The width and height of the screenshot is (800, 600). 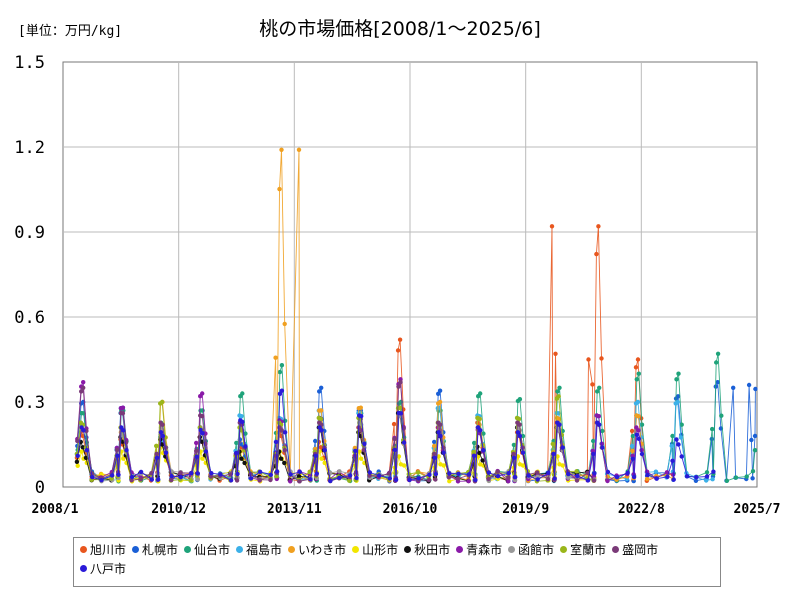 I want to click on chart-title: 桃の市場価格[2008/1～2025/6], so click(x=400, y=29).